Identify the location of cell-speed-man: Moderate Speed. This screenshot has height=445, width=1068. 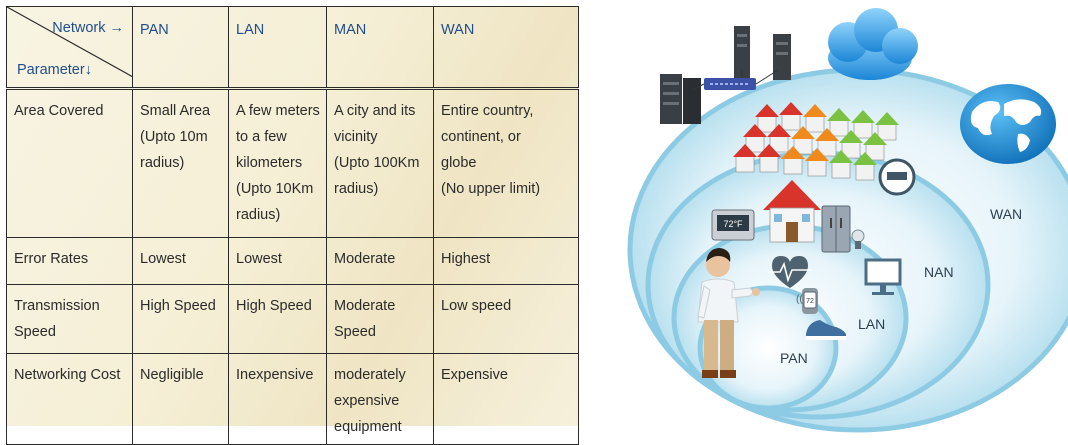
(380, 319).